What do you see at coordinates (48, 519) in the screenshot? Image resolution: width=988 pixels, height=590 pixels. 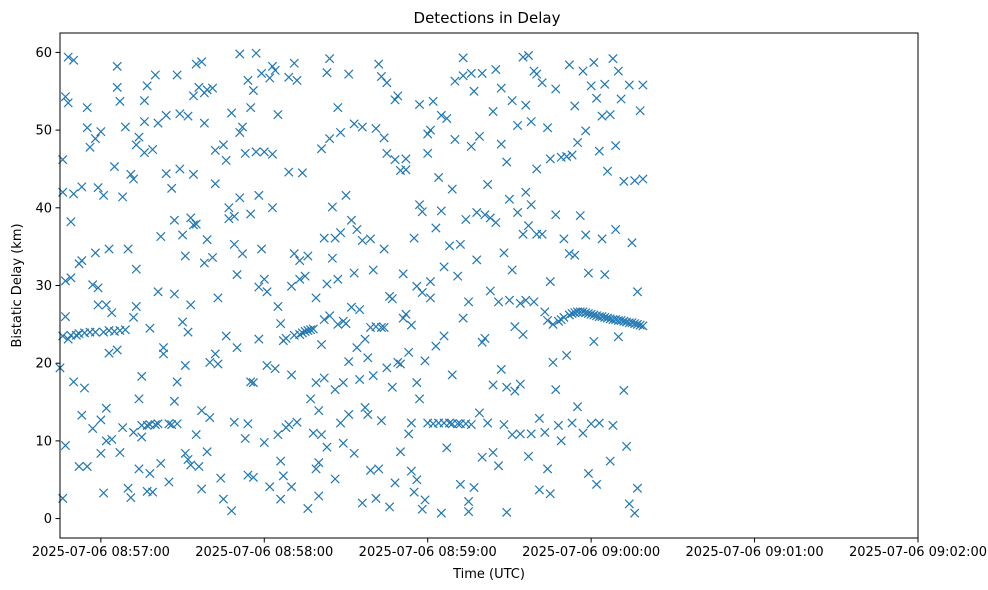 I see `y-tick-label: 0` at bounding box center [48, 519].